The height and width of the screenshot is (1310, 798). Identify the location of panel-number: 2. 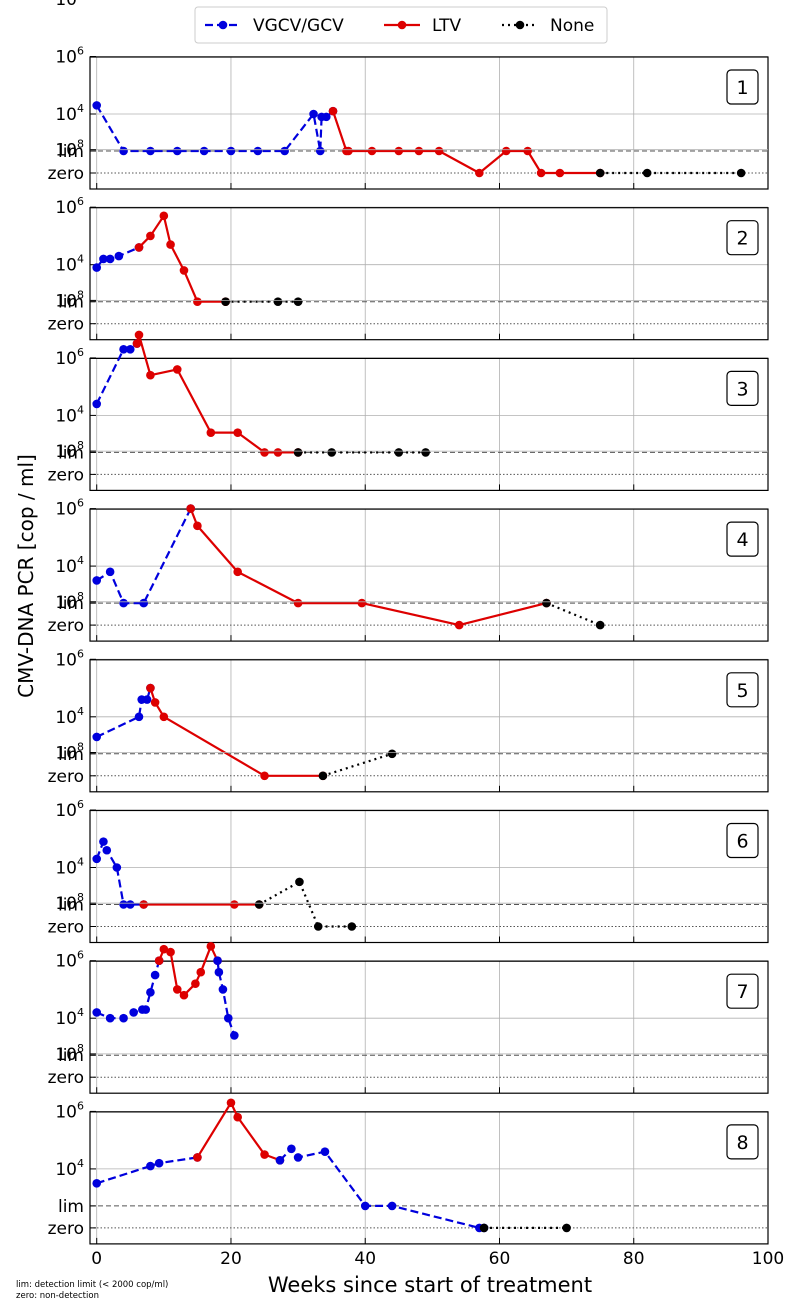
(742, 239).